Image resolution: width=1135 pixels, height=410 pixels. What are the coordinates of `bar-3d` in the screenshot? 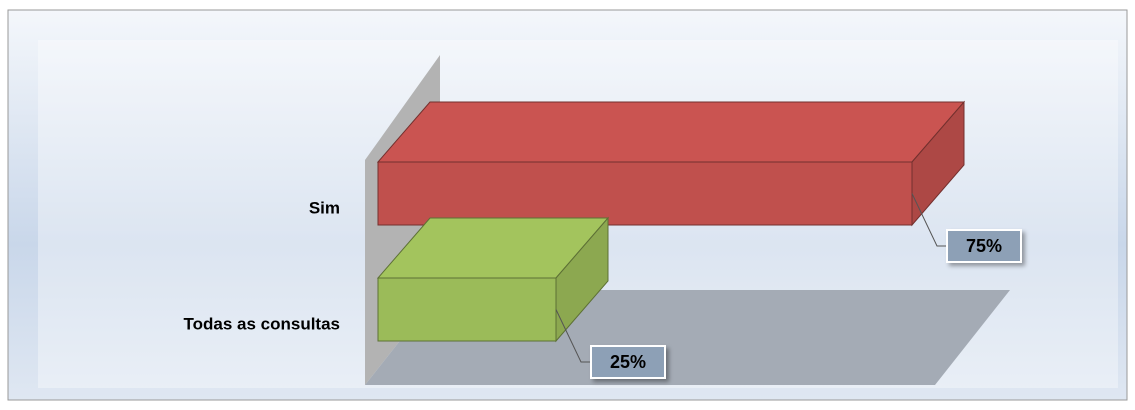 It's located at (493, 279).